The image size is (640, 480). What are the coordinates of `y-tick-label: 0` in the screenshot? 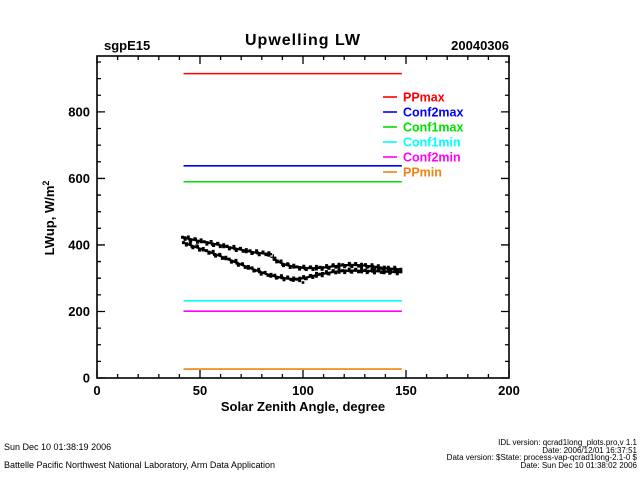 It's located at (86, 378).